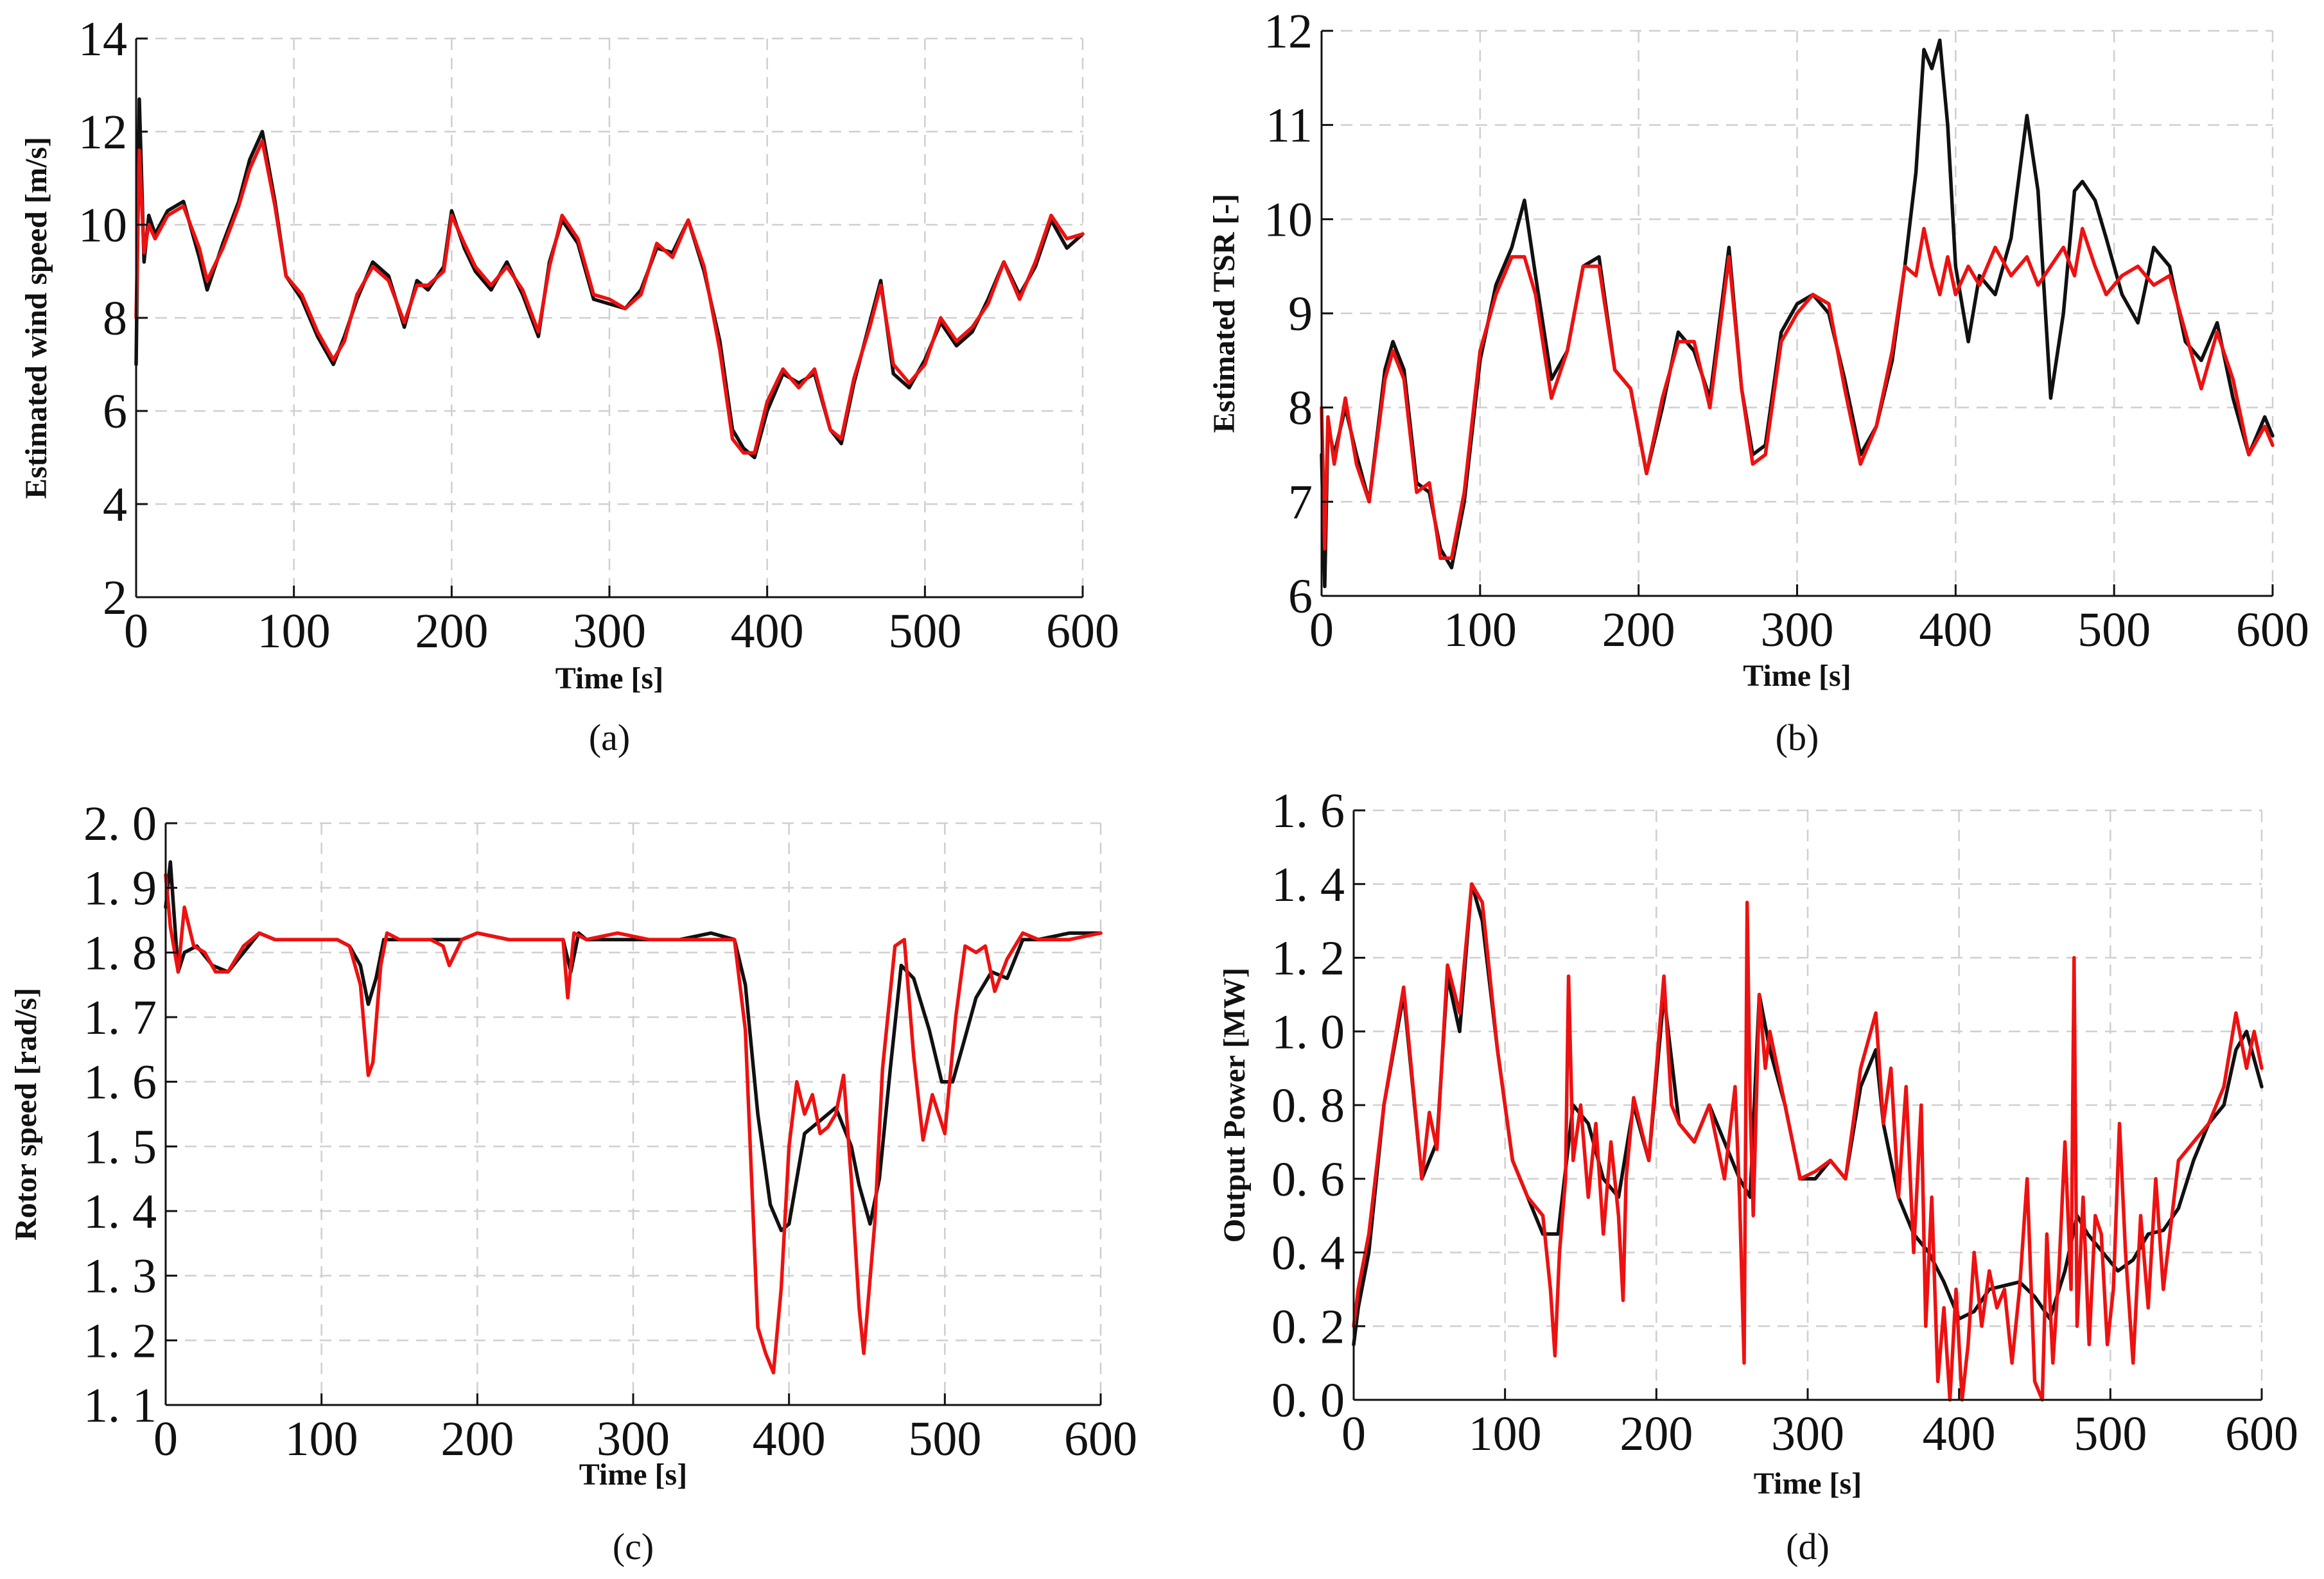  Describe the element at coordinates (120, 1147) in the screenshot. I see `y-tick-label: 1. 5` at that location.